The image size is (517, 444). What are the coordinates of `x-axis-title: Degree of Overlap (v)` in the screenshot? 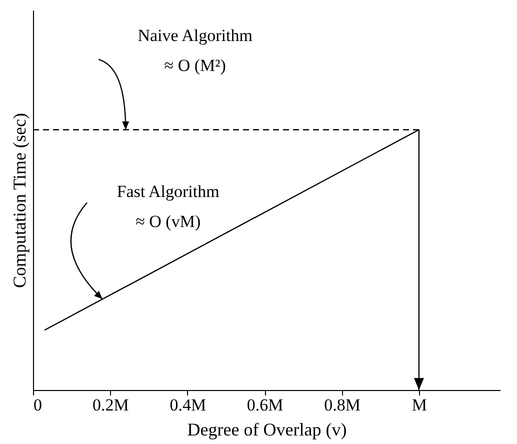 It's located at (267, 430).